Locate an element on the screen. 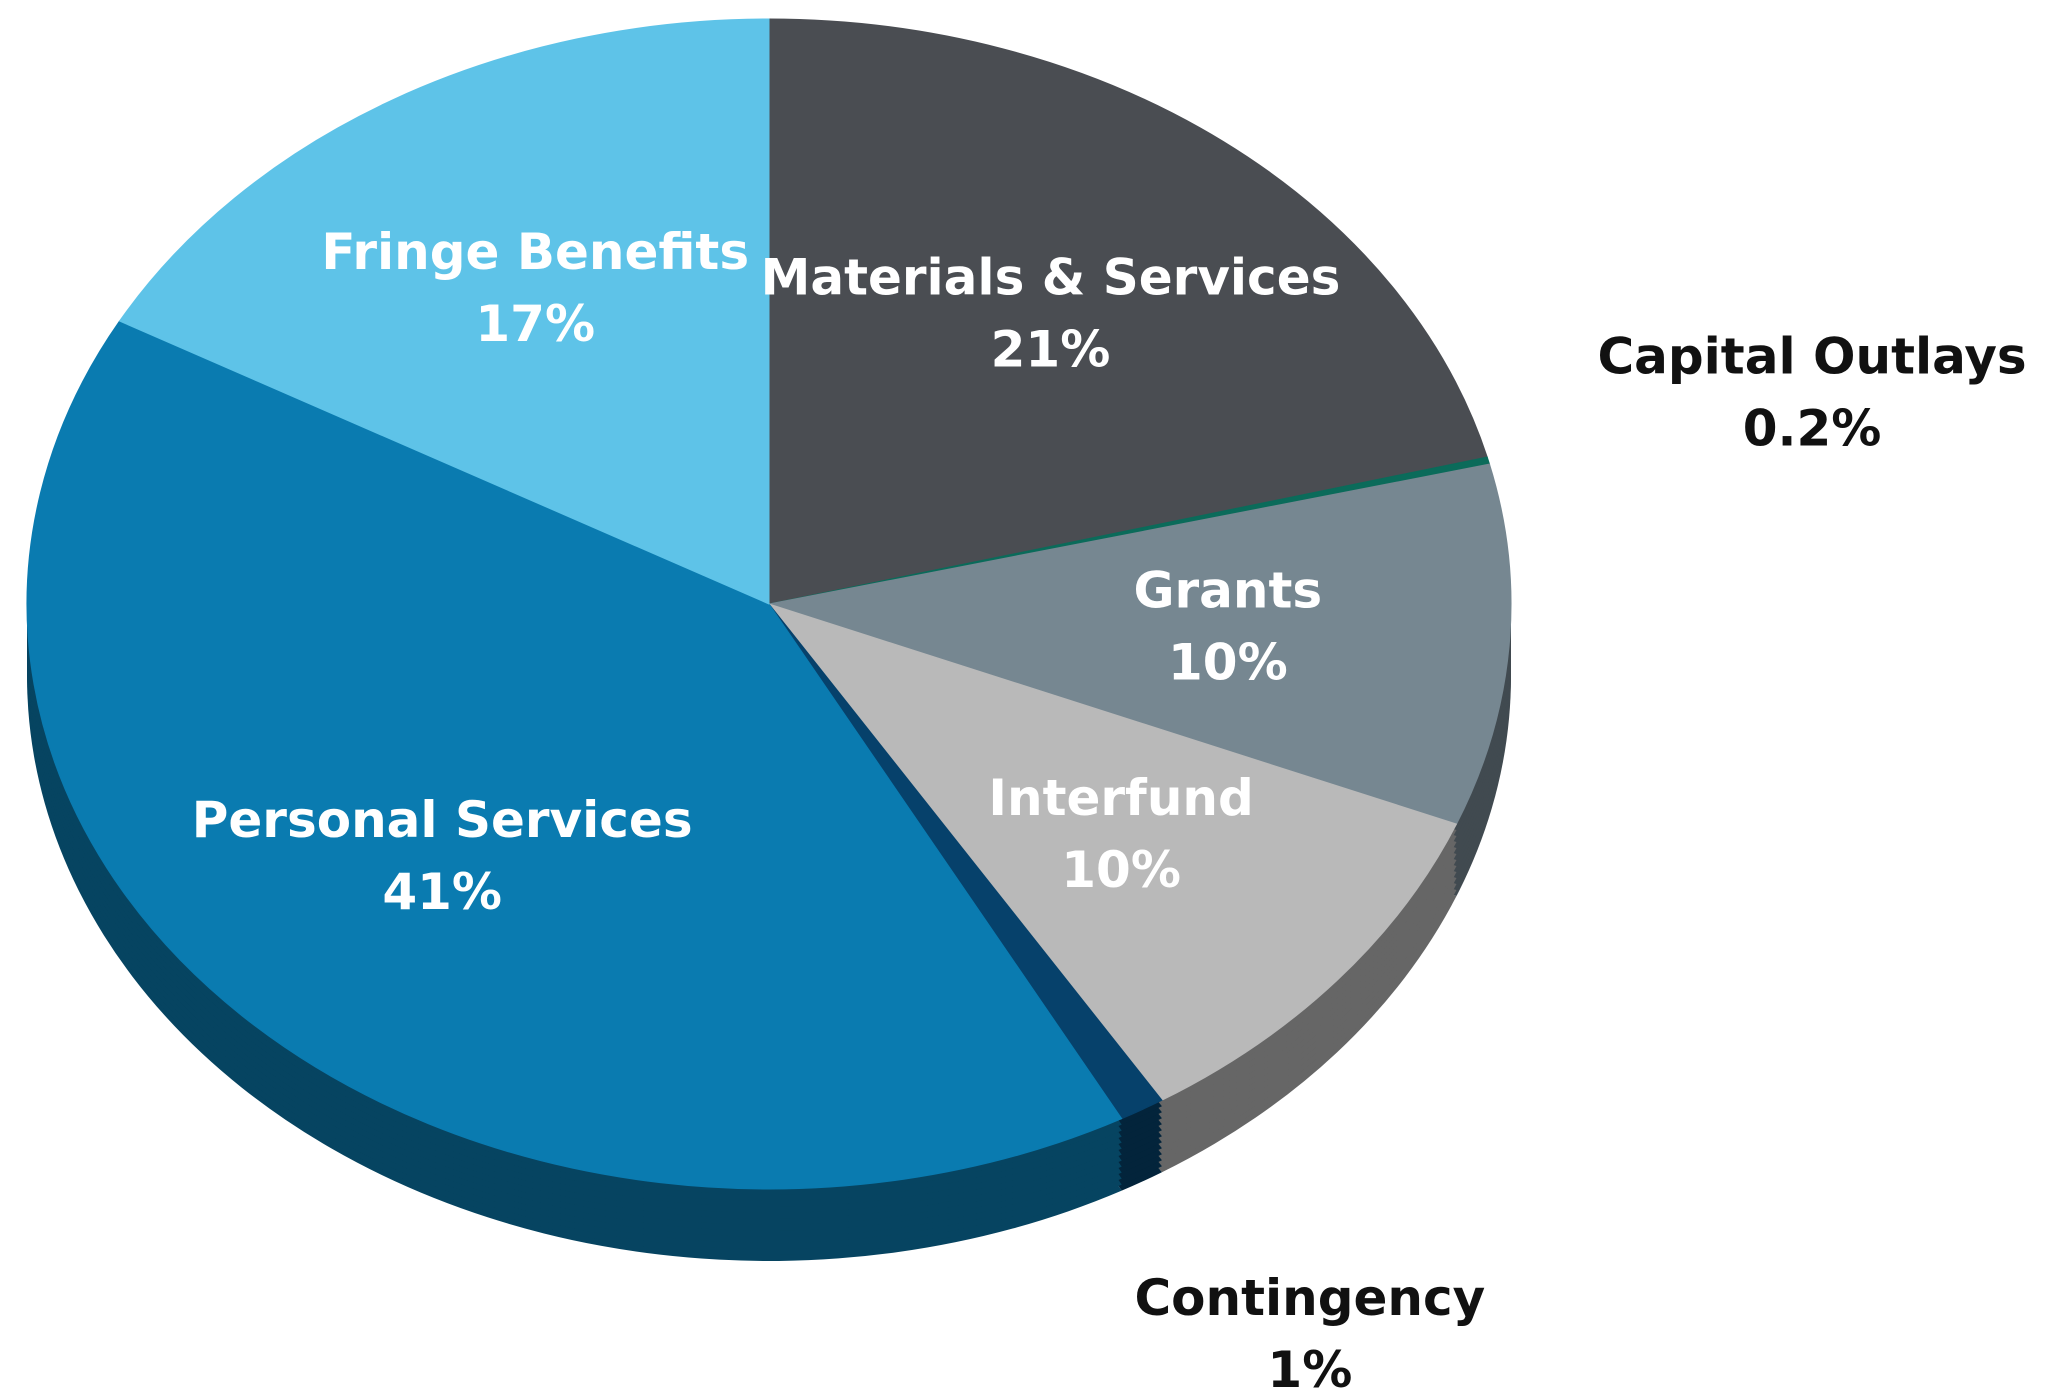 This screenshot has height=1400, width=2060. slice-value-label: 1% is located at coordinates (1309, 1370).